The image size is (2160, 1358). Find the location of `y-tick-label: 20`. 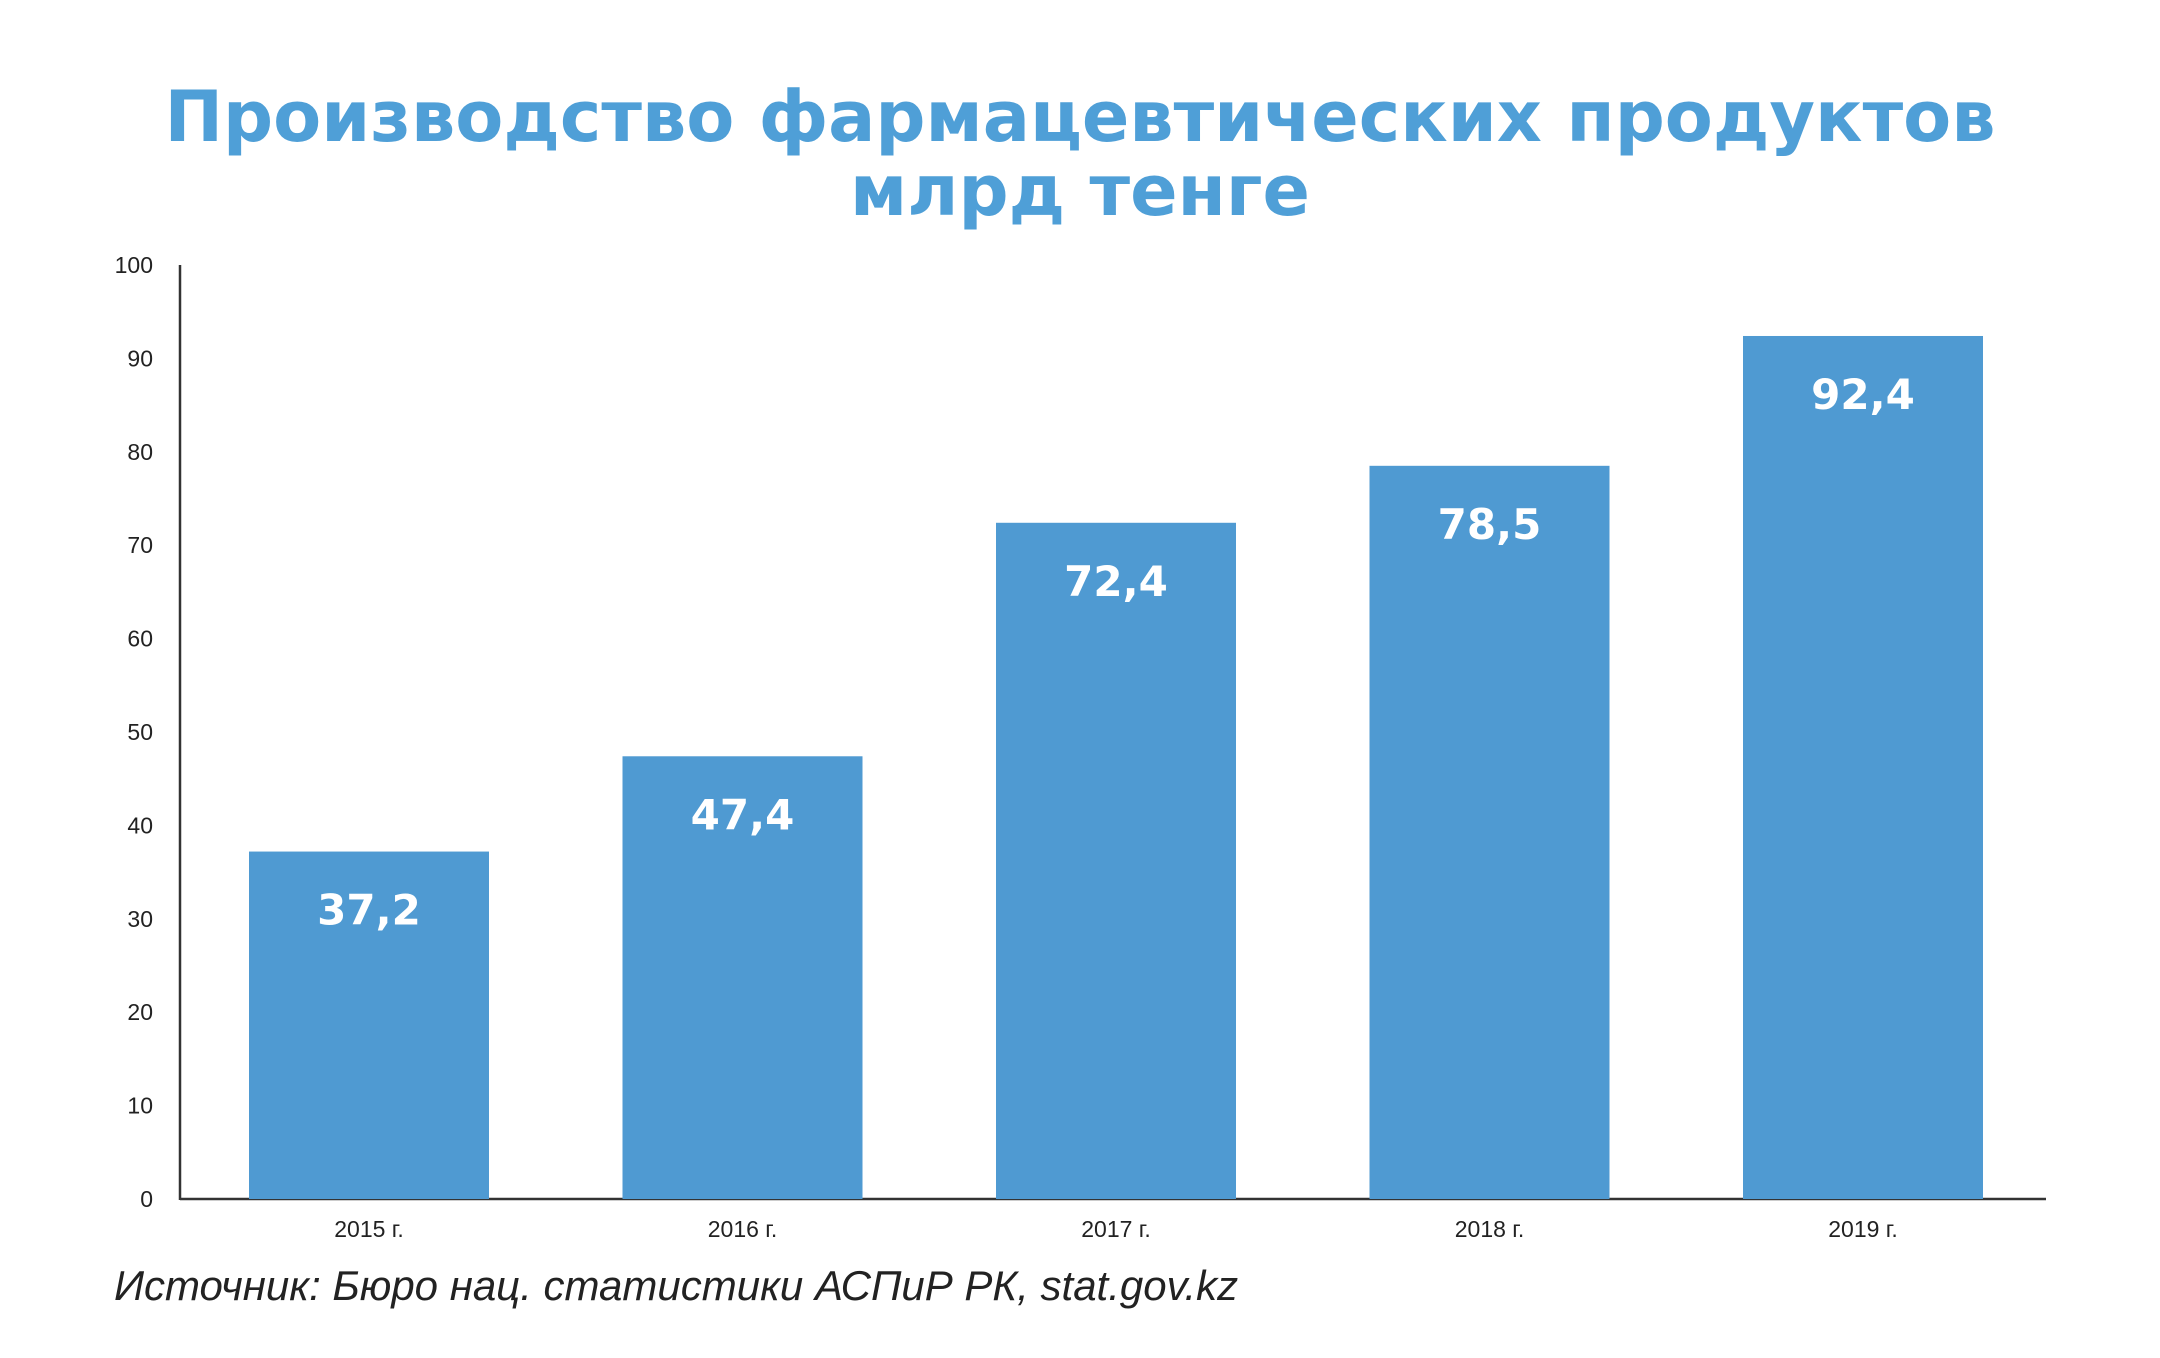

y-tick-label: 20 is located at coordinates (140, 1012).